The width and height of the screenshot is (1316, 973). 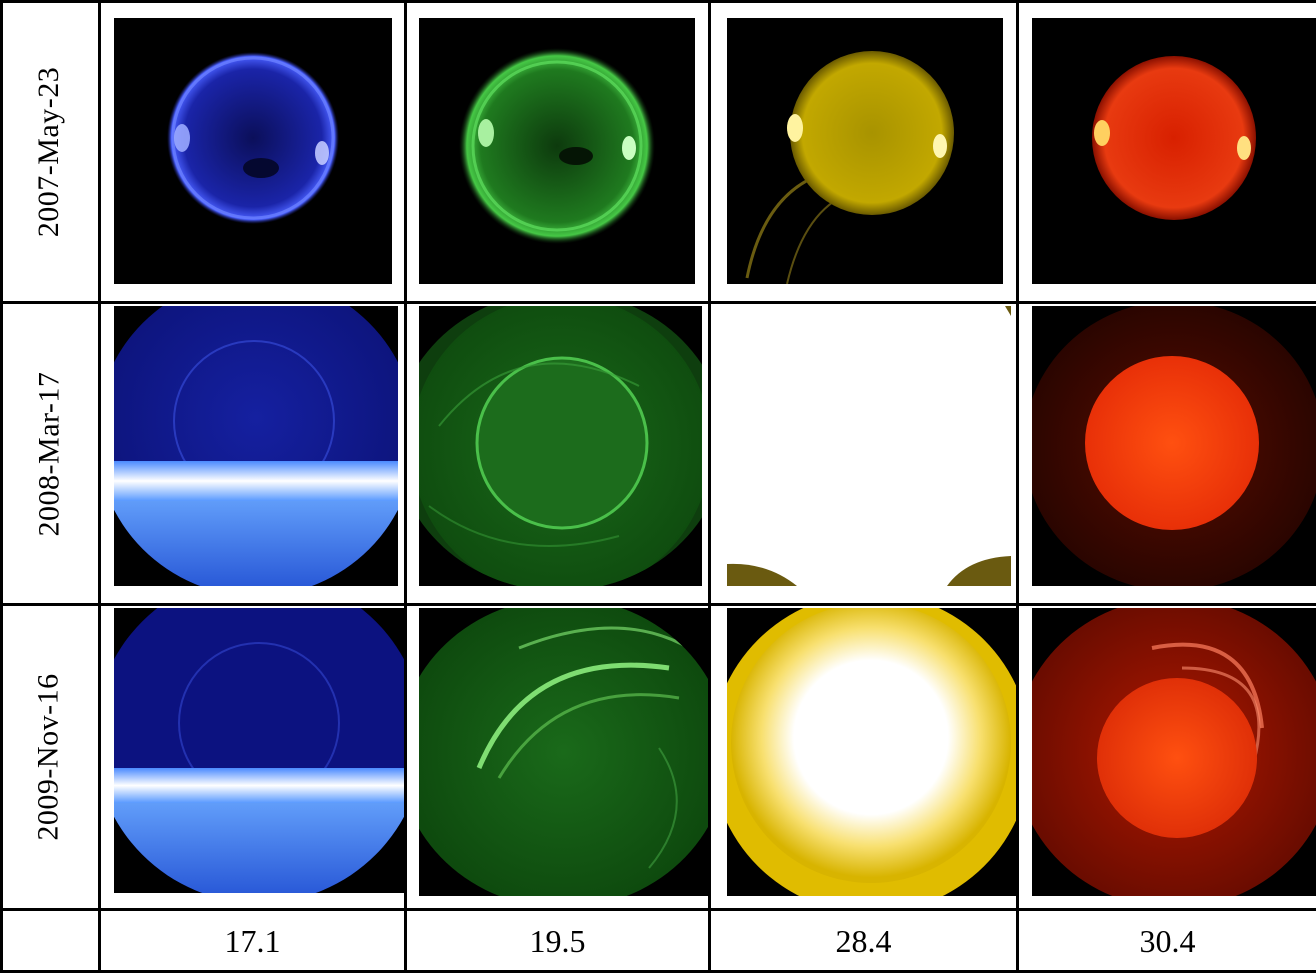 What do you see at coordinates (1167, 940) in the screenshot?
I see `col-label-4: 30.4` at bounding box center [1167, 940].